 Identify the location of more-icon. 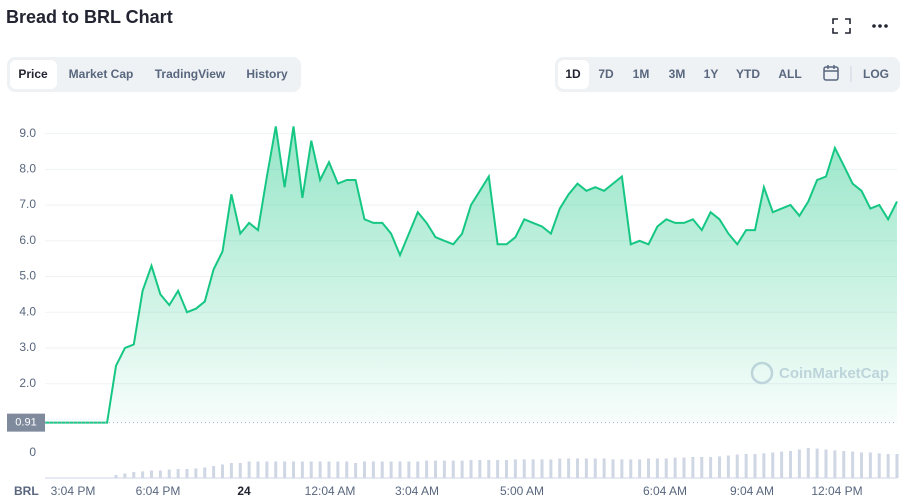
(880, 26).